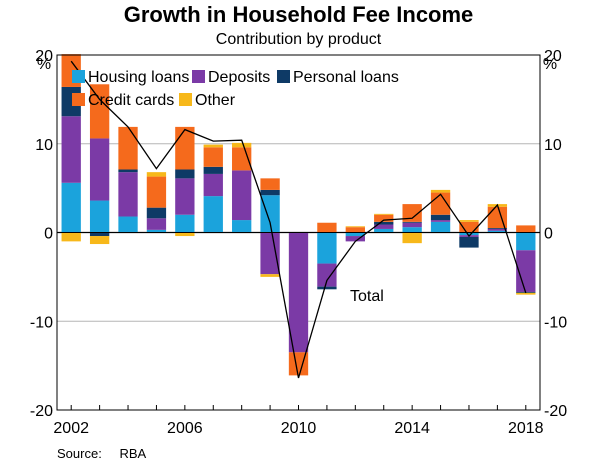 Image resolution: width=597 pixels, height=465 pixels. I want to click on source-label: Source:, so click(79, 453).